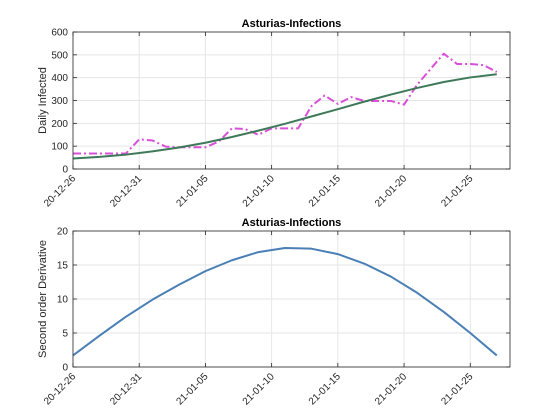 The image size is (560, 420). What do you see at coordinates (63, 232) in the screenshot?
I see `y-tick-label: 20` at bounding box center [63, 232].